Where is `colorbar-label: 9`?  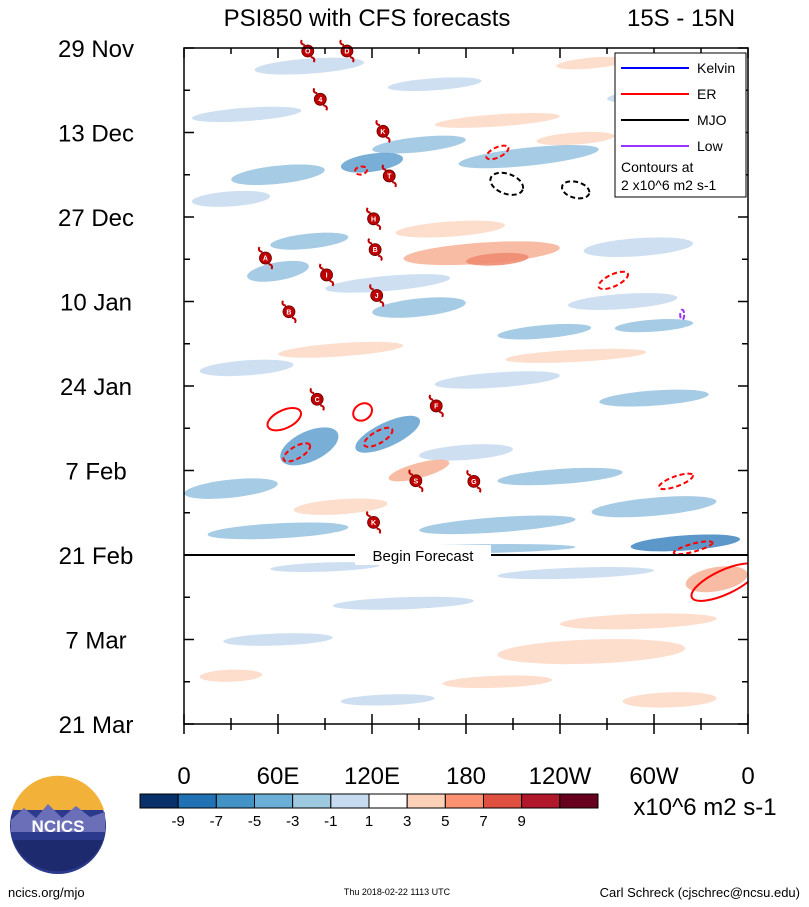 colorbar-label: 9 is located at coordinates (521, 821).